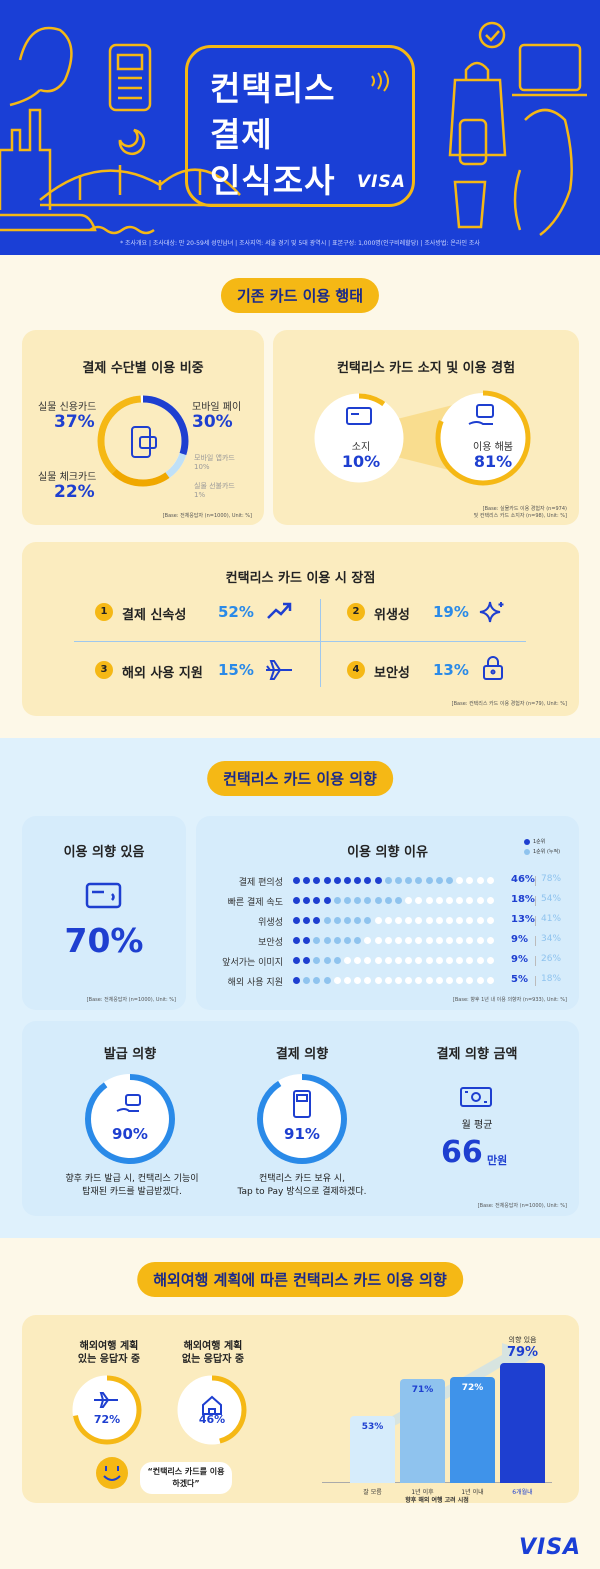  I want to click on issue-pct: 90%, so click(130, 1134).